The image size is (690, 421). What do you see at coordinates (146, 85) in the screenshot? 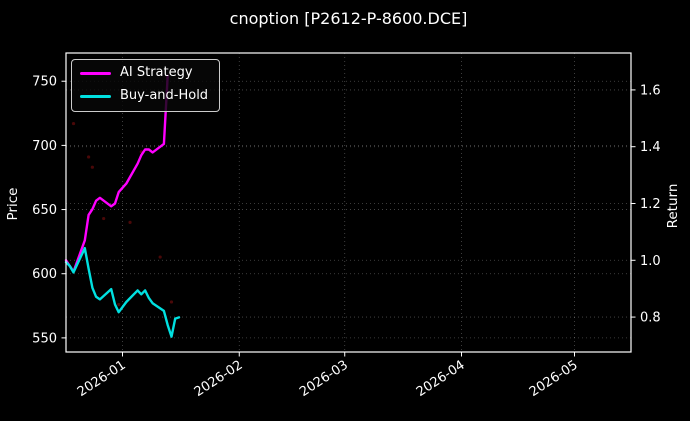
I see `legend: AI Strategy Buy-and-Hold` at bounding box center [146, 85].